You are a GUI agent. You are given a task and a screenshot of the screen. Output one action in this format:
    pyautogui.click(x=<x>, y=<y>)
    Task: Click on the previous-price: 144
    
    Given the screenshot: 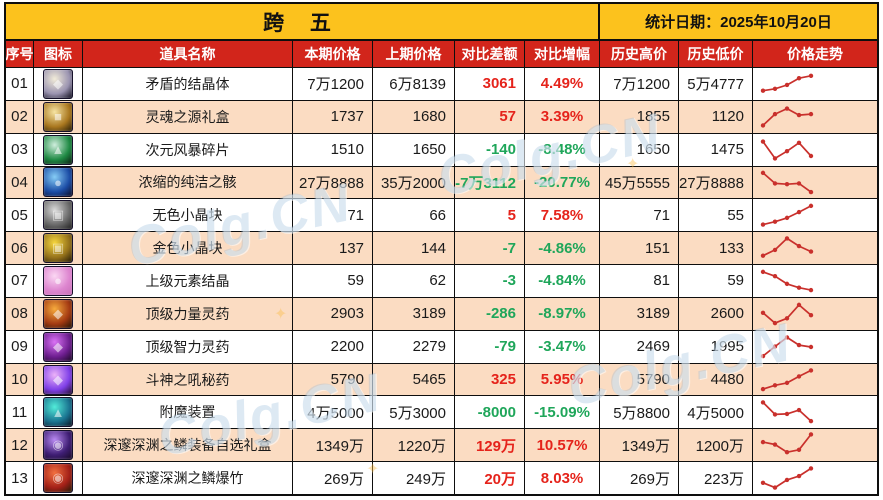 What is the action you would take?
    pyautogui.click(x=414, y=248)
    